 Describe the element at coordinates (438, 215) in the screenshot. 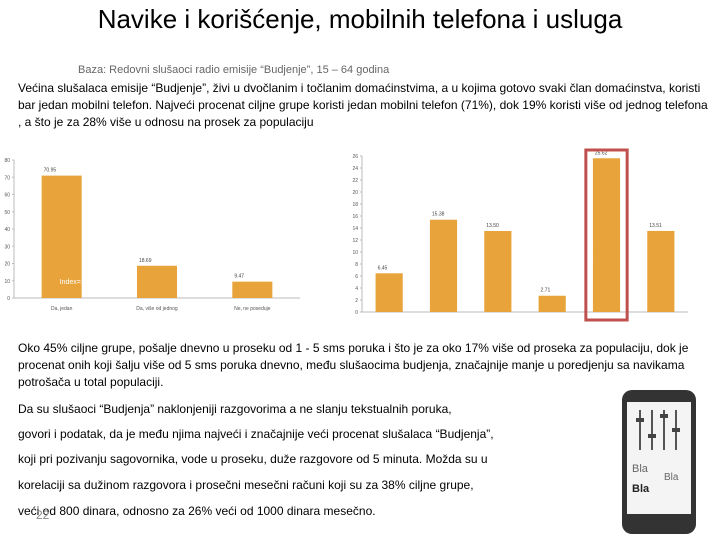

I see `data-label: 15.38` at that location.